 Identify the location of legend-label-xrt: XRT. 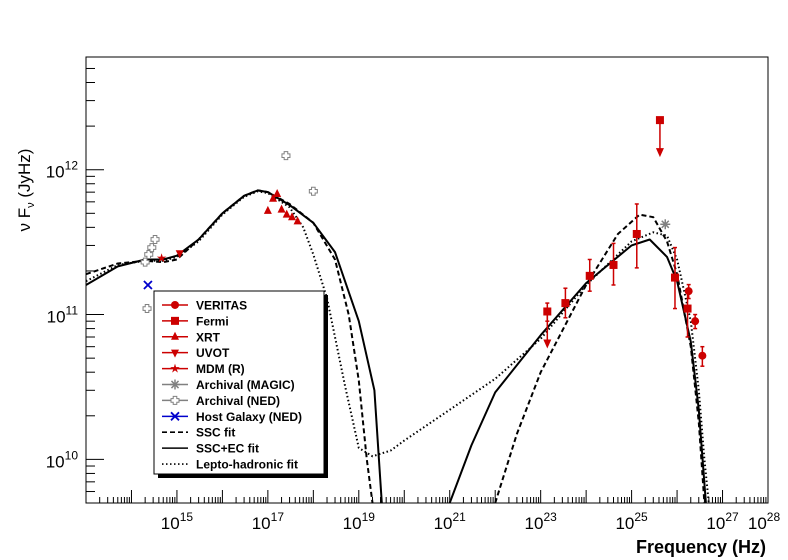
(208, 337).